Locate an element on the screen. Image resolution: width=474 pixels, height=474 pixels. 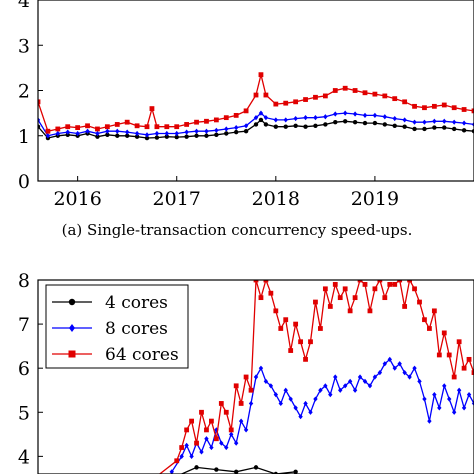
y-tick-label: 3 is located at coordinates (24, 46).